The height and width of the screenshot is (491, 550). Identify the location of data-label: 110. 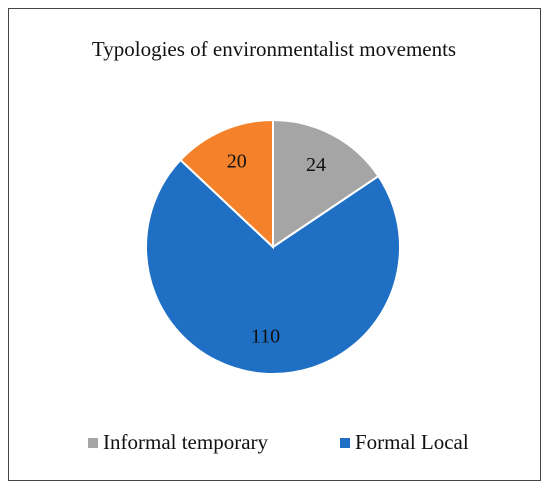
(265, 337).